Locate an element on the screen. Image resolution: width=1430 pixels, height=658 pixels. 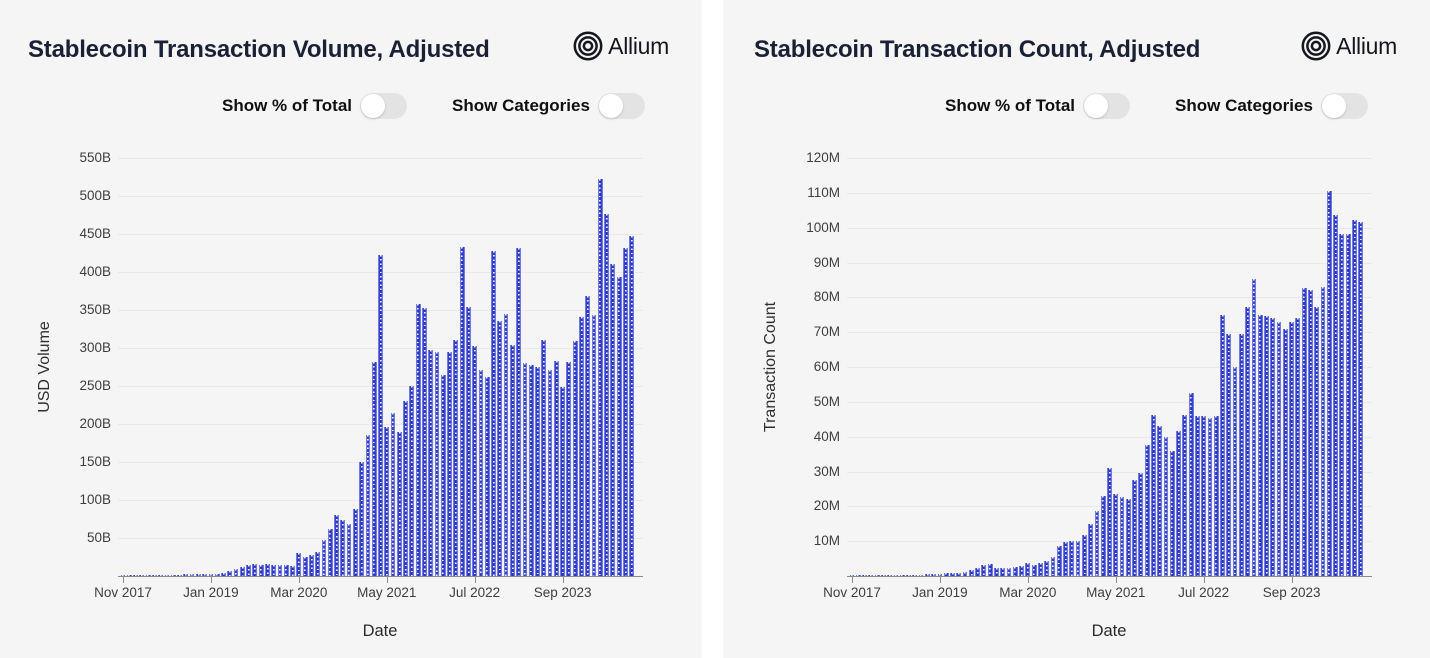
page-title: Stablecoin Transaction Volume, Adjusted is located at coordinates (259, 49).